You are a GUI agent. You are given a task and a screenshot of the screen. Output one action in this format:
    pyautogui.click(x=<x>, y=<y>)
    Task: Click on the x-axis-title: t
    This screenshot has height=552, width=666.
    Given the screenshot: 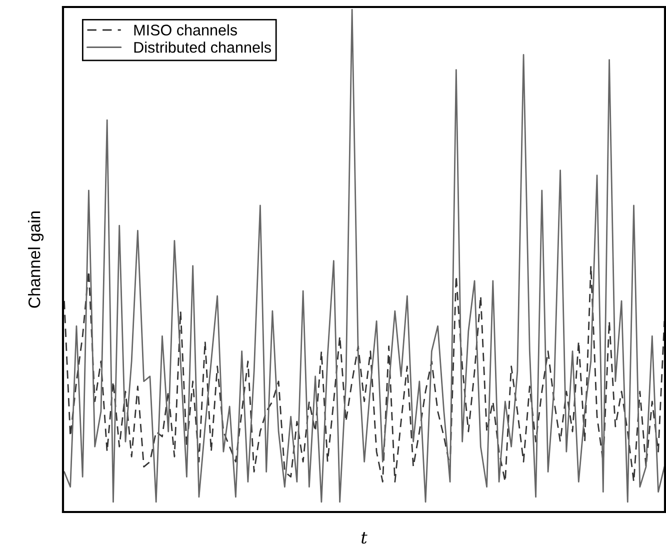 What is the action you would take?
    pyautogui.click(x=365, y=538)
    